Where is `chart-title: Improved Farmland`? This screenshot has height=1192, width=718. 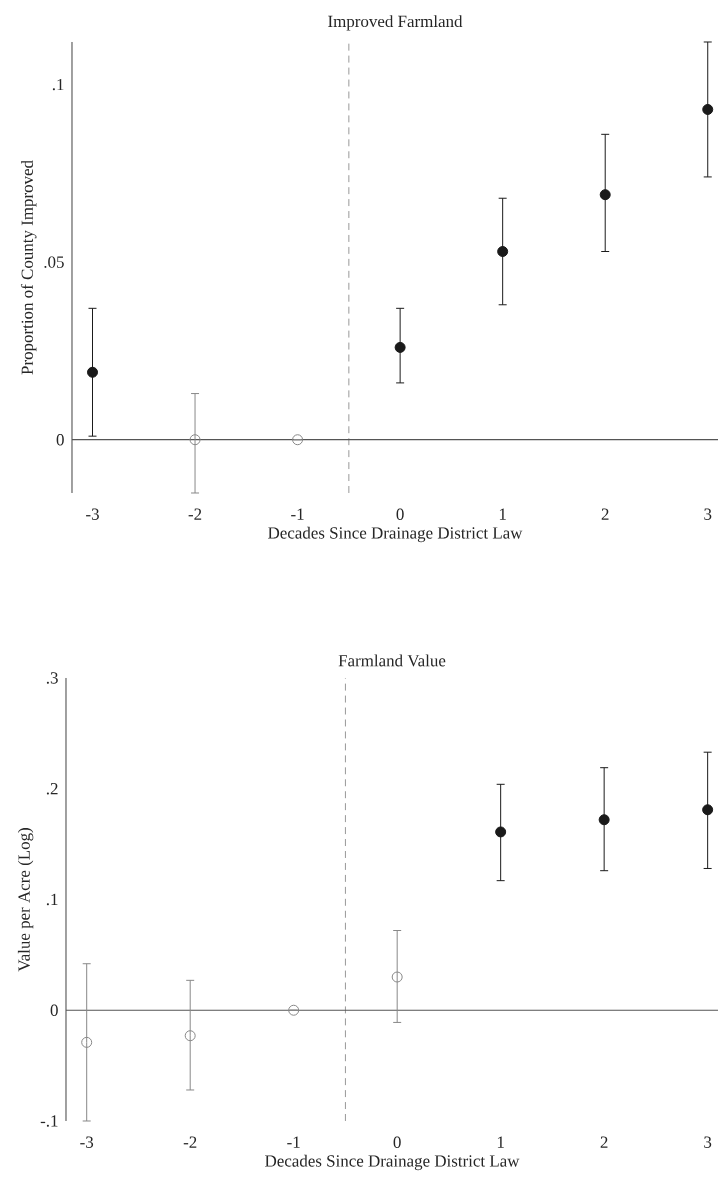 chart-title: Improved Farmland is located at coordinates (395, 23).